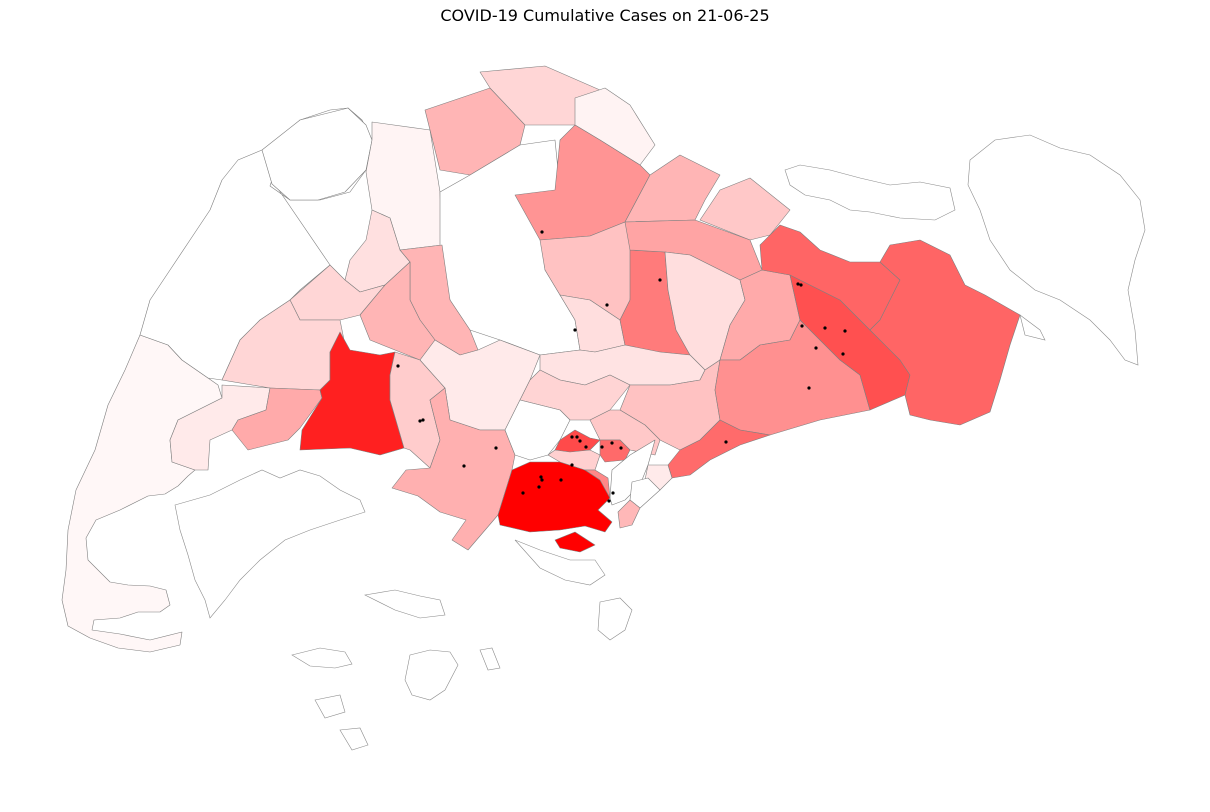 This screenshot has width=1210, height=812. What do you see at coordinates (1032, 327) in the screenshot?
I see `coastline-outline` at bounding box center [1032, 327].